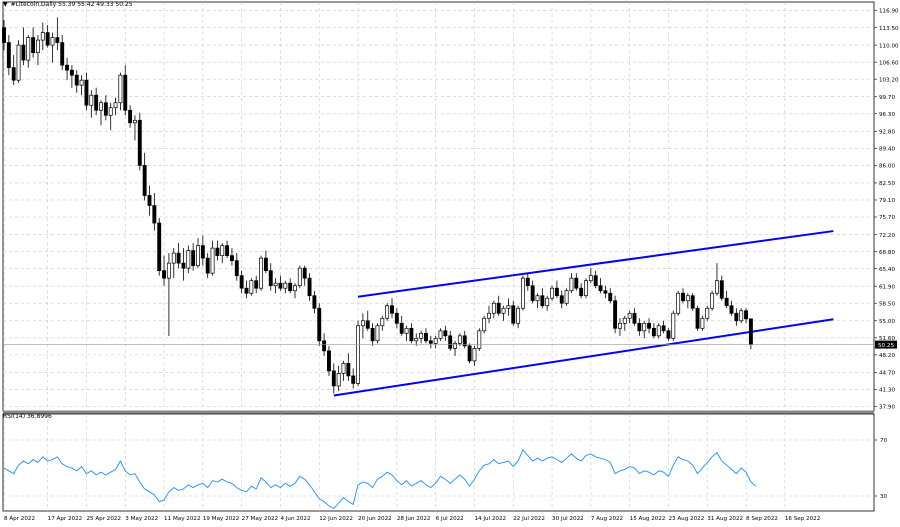 The height and width of the screenshot is (527, 900). Describe the element at coordinates (336, 519) in the screenshot. I see `time-tick-label: 12 Jun 2022` at that location.